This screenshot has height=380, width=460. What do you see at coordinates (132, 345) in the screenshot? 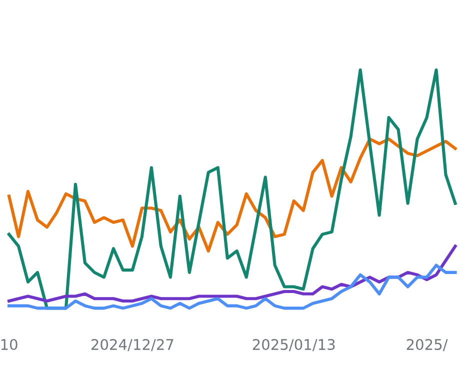
I see `x-tick-label: 2024/12/27` at bounding box center [132, 345].